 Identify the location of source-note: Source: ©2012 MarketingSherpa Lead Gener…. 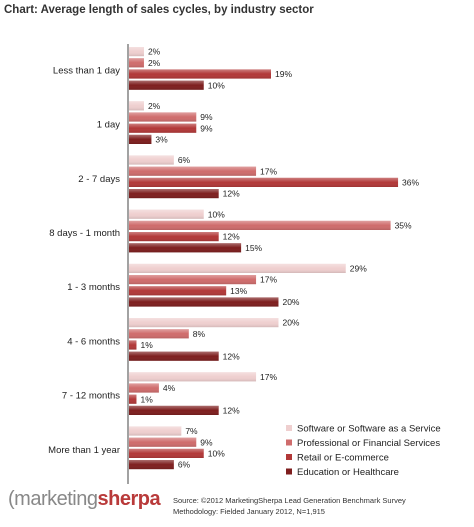
(289, 506).